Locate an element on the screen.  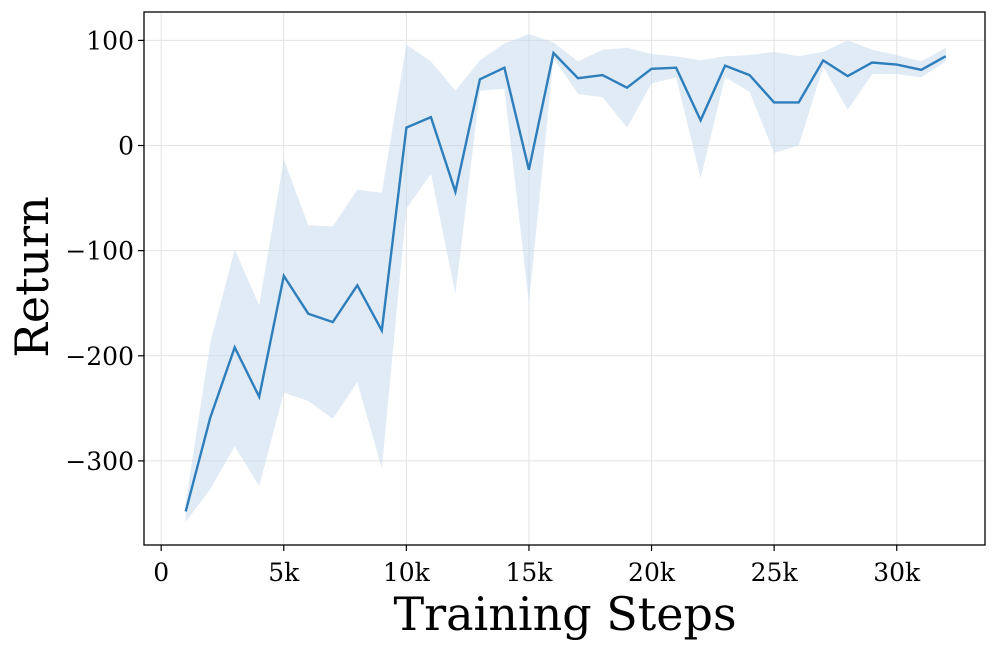
x-axis-ticks: 0 5k 10k 15k 20k 25k 30k is located at coordinates (537, 566).